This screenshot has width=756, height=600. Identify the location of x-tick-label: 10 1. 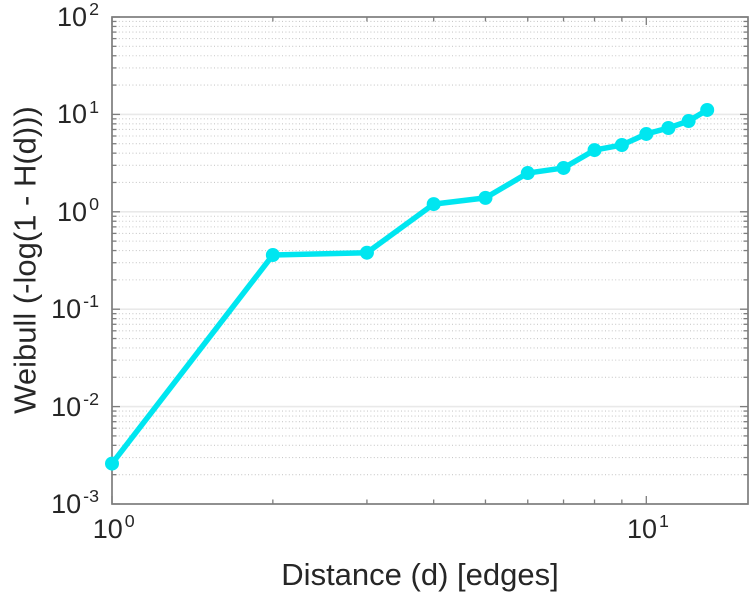
(647, 527).